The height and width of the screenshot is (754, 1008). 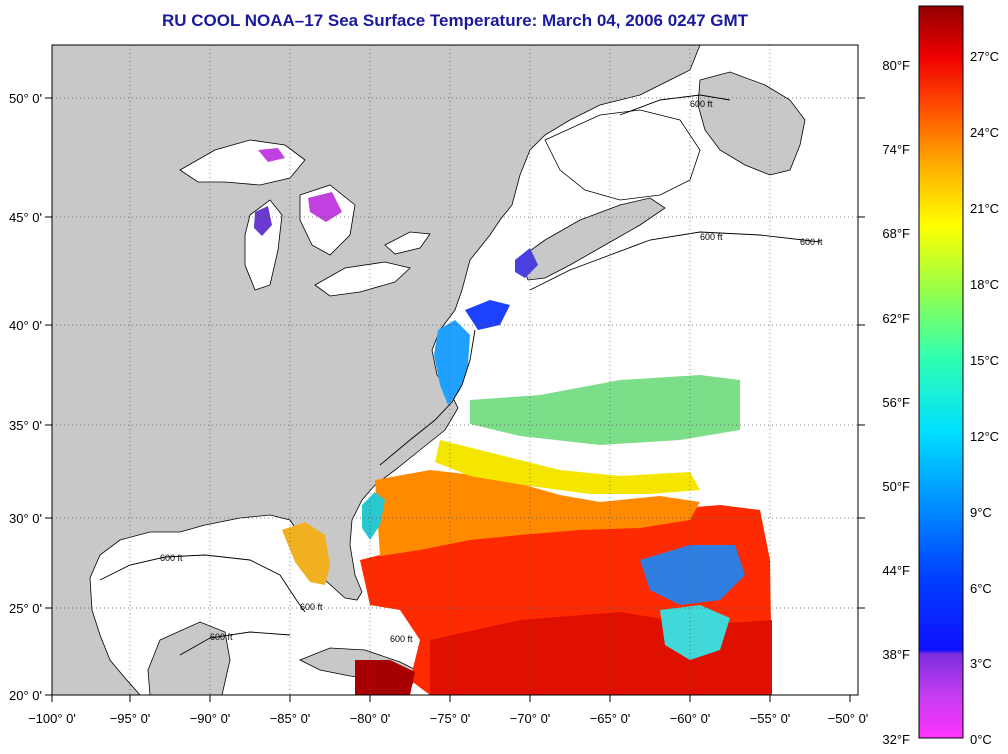 What do you see at coordinates (526, 263) in the screenshot?
I see `gulf-of-maine-cold` at bounding box center [526, 263].